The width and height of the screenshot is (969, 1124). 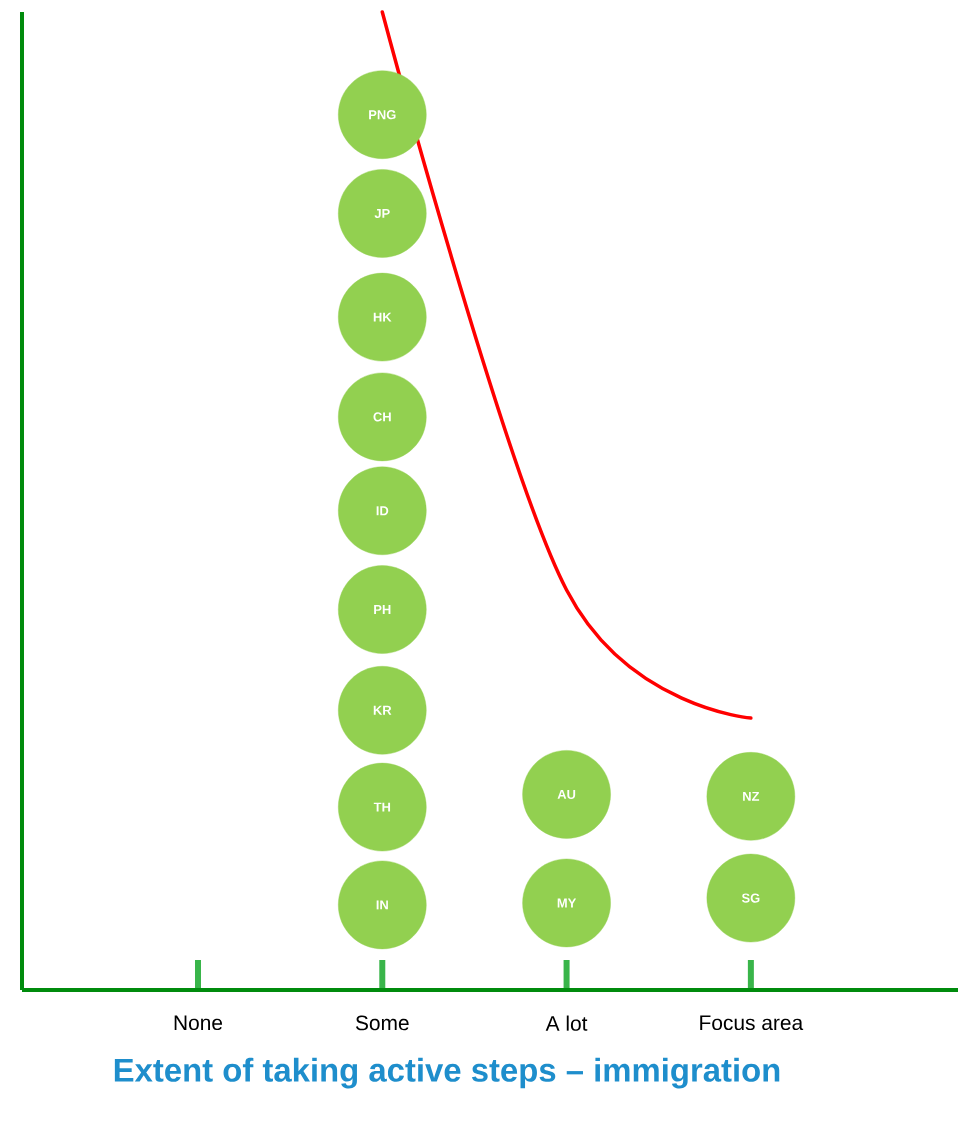 What do you see at coordinates (382, 609) in the screenshot?
I see `annotation: PH` at bounding box center [382, 609].